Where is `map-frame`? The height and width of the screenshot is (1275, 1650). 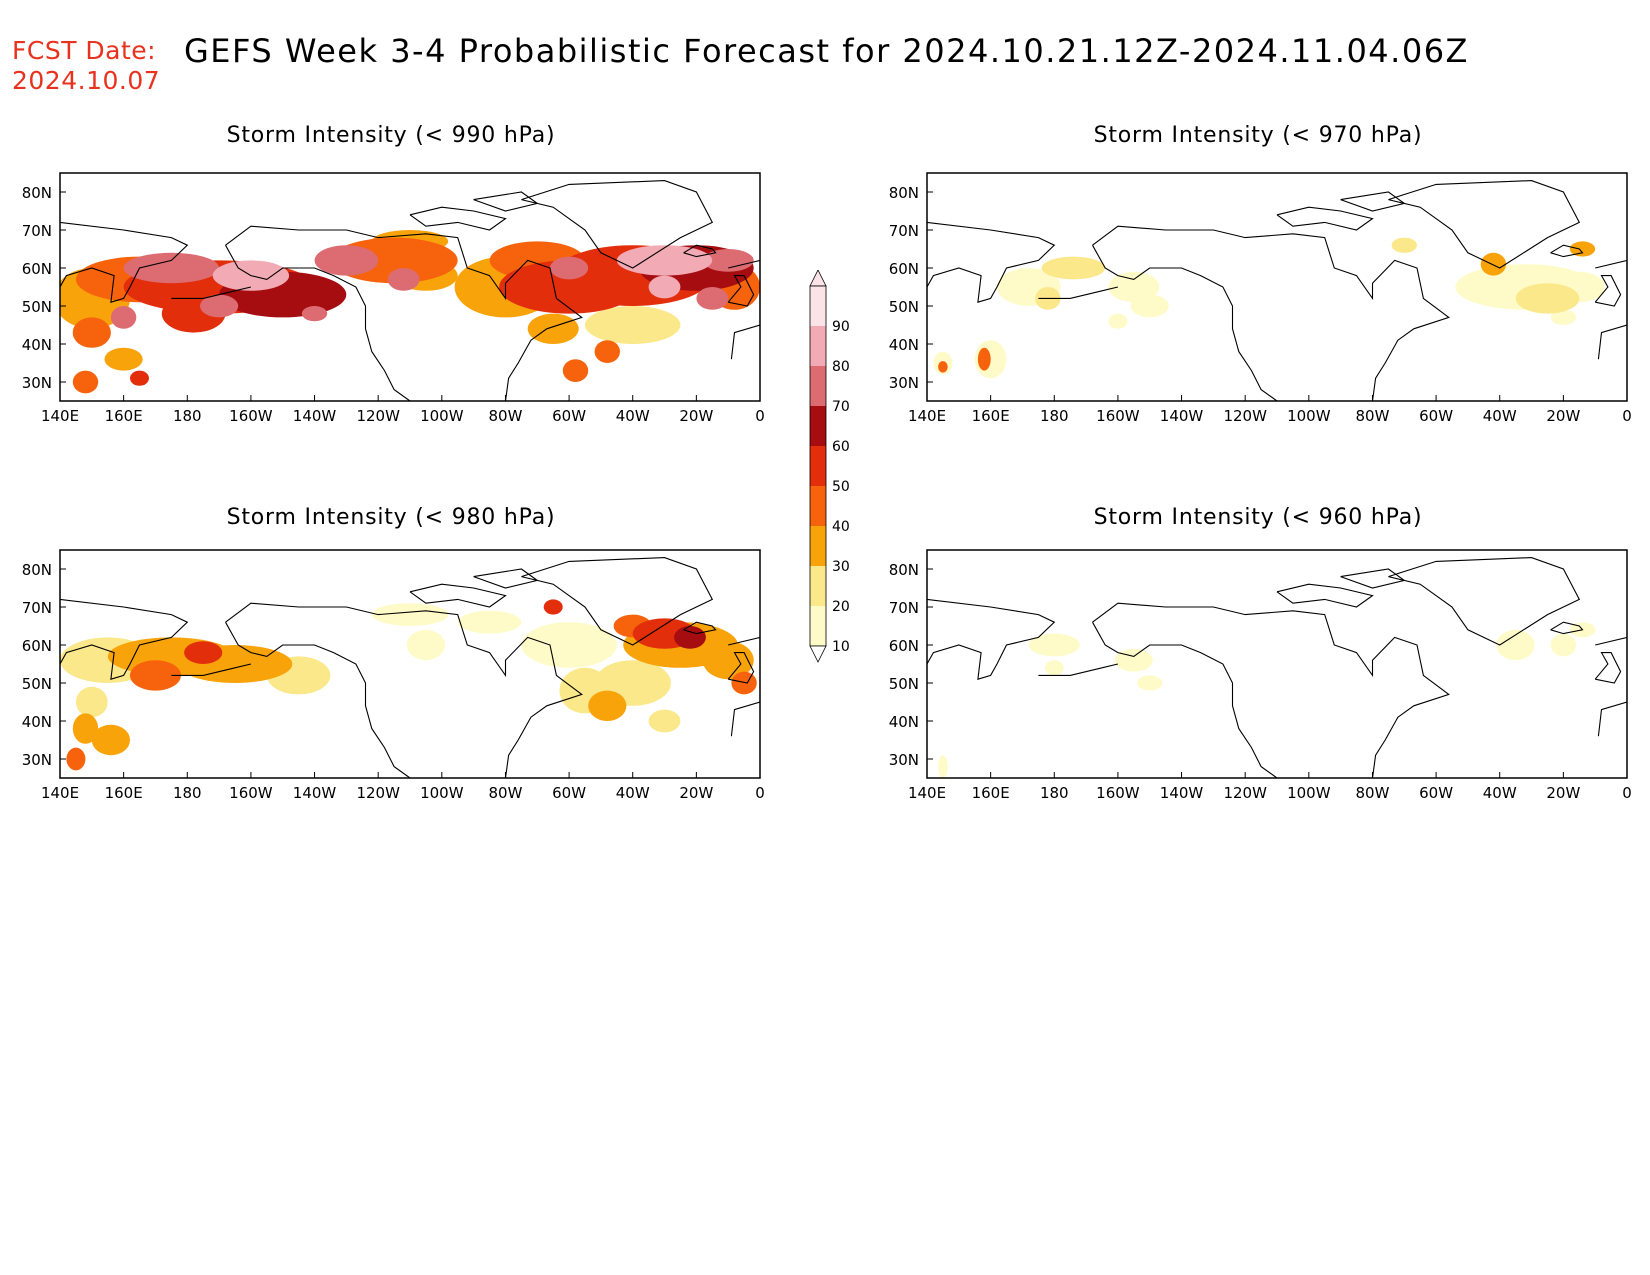
map-frame is located at coordinates (1277, 287).